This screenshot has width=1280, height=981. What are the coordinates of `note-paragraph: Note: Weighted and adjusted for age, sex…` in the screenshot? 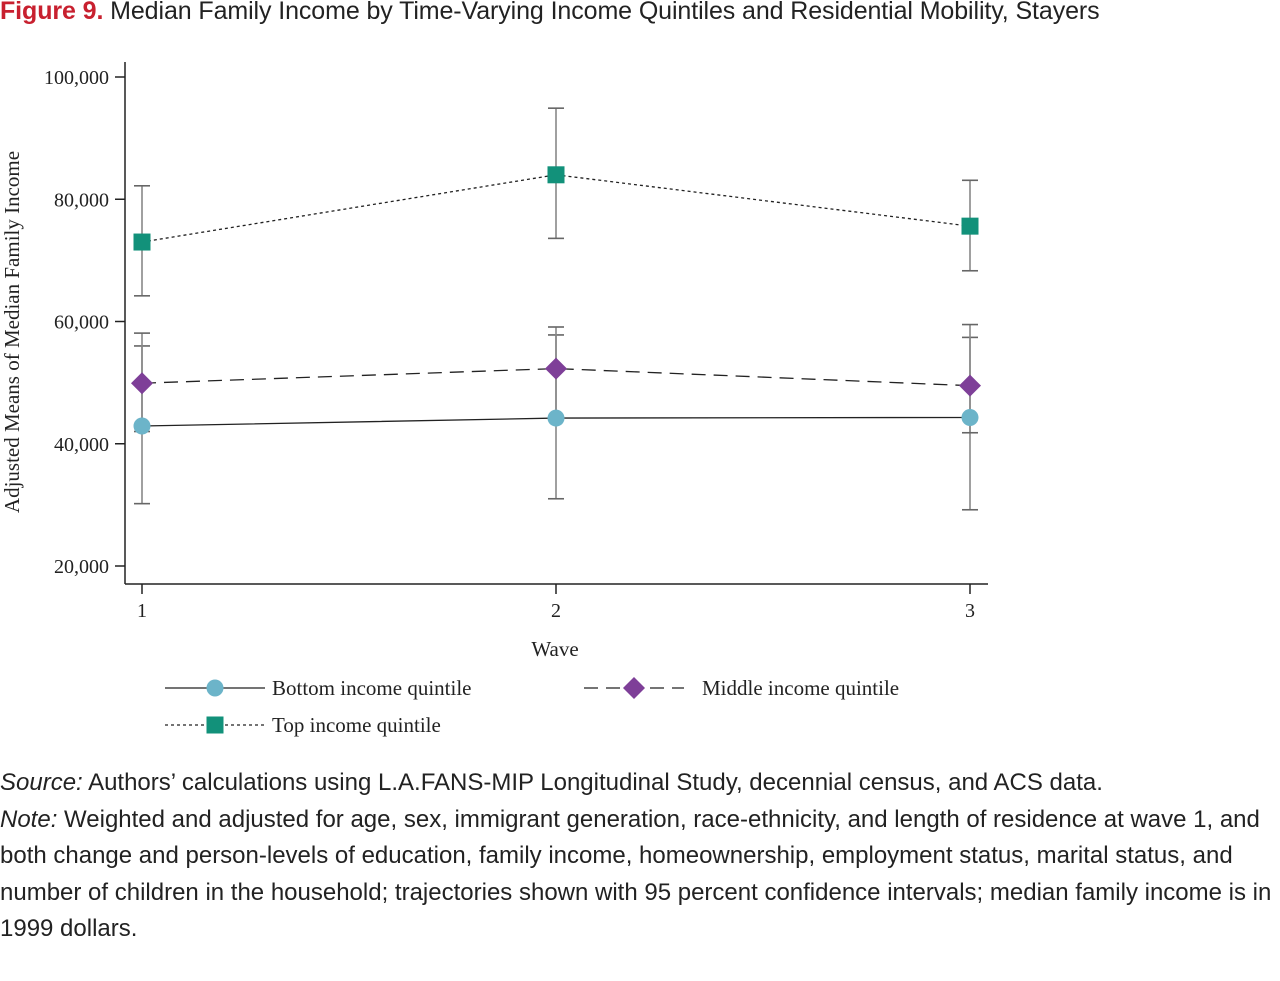 It's located at (636, 875).